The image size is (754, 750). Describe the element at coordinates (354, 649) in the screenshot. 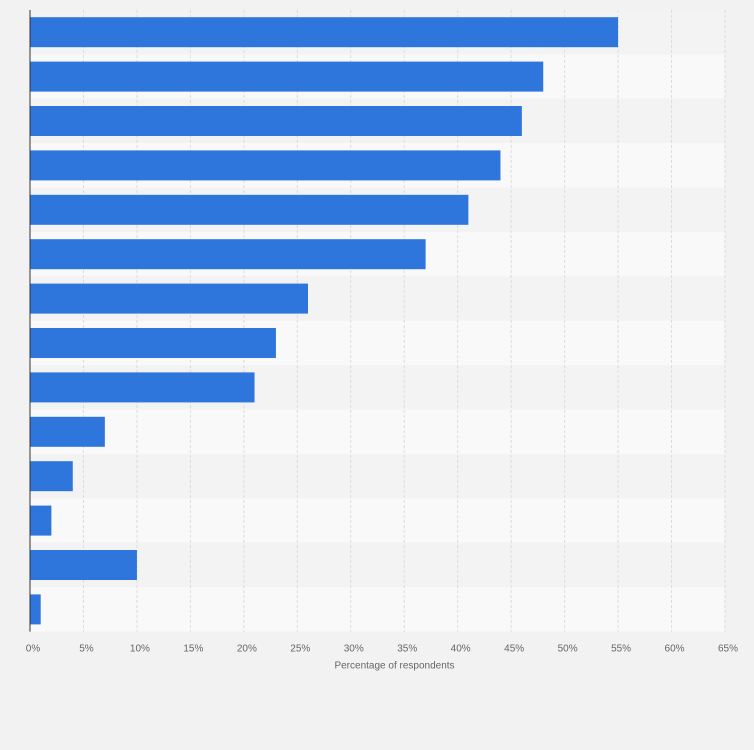

I see `x-tick-label: 30%` at that location.